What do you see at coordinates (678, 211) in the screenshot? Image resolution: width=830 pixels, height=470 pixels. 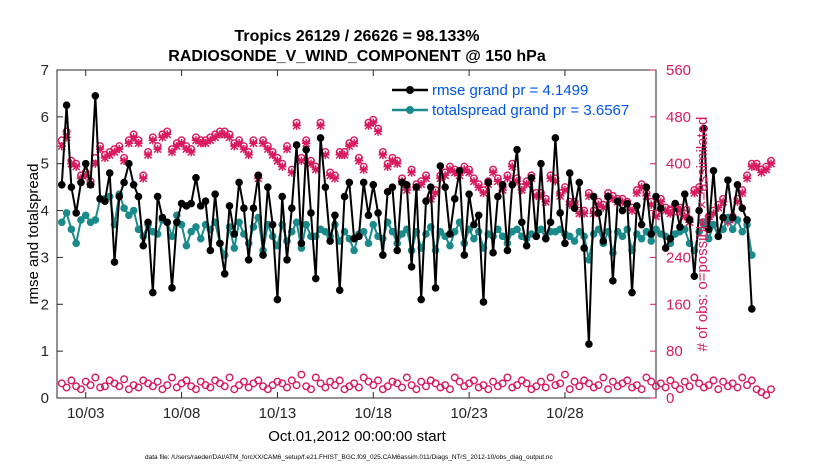 I see `y-right-tick-label: 320` at bounding box center [678, 211].